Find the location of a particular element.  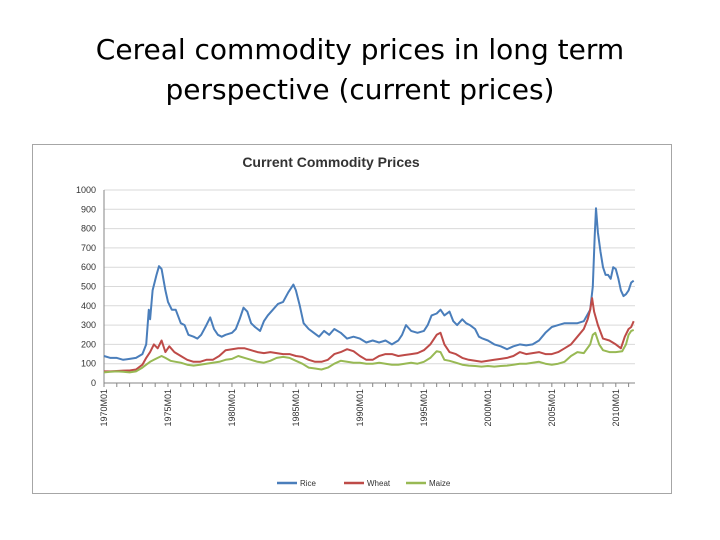

y-tick-label: 1000 is located at coordinates (86, 190).